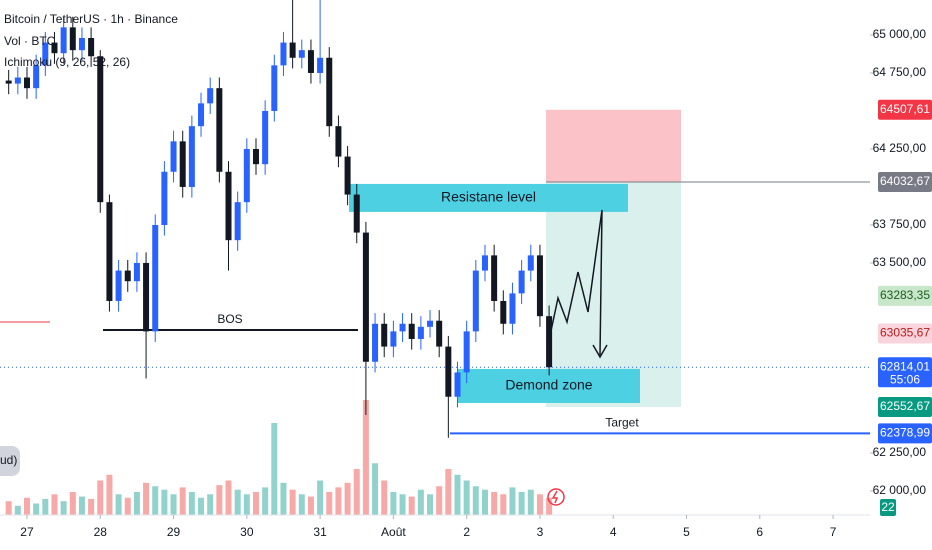 The image size is (932, 550). I want to click on resistance-zone, so click(488, 197).